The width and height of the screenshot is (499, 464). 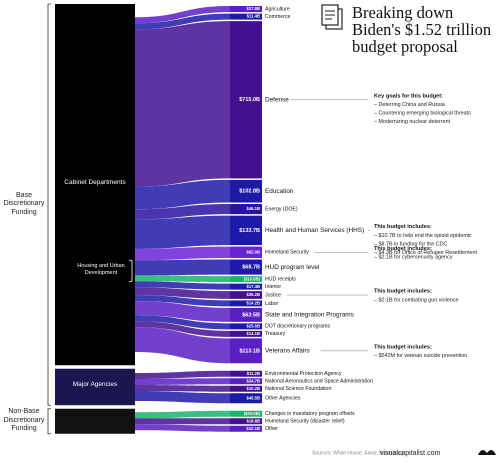 What do you see at coordinates (253, 16) in the screenshot?
I see `value-label: $11.4B` at bounding box center [253, 16].